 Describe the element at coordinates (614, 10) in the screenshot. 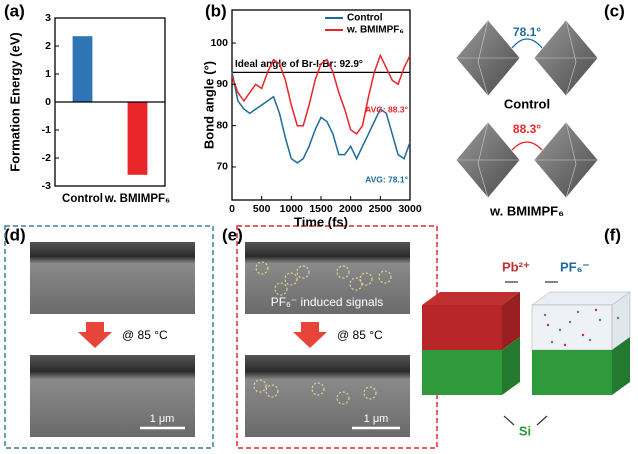

I see `panel-label: (c)` at that location.